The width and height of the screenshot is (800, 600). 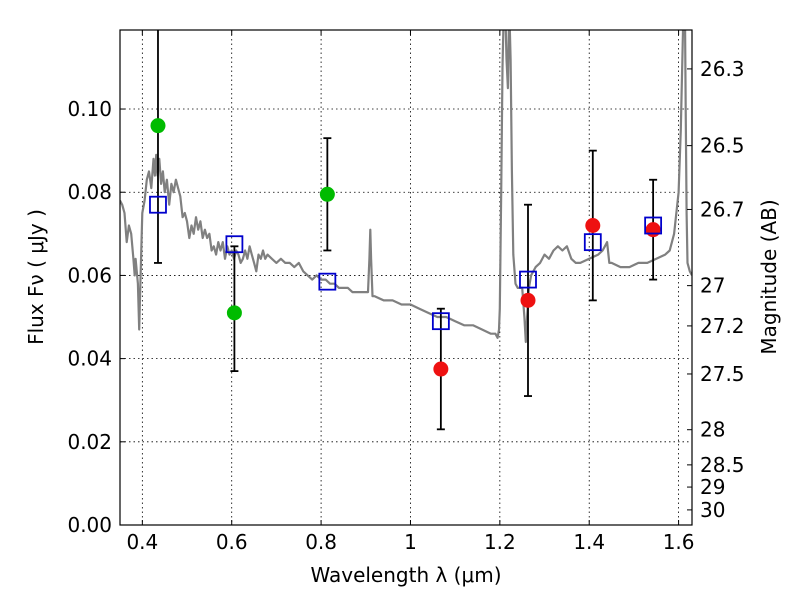 I want to click on magnitude-axis-label: Magnitude (AB), so click(x=769, y=276).